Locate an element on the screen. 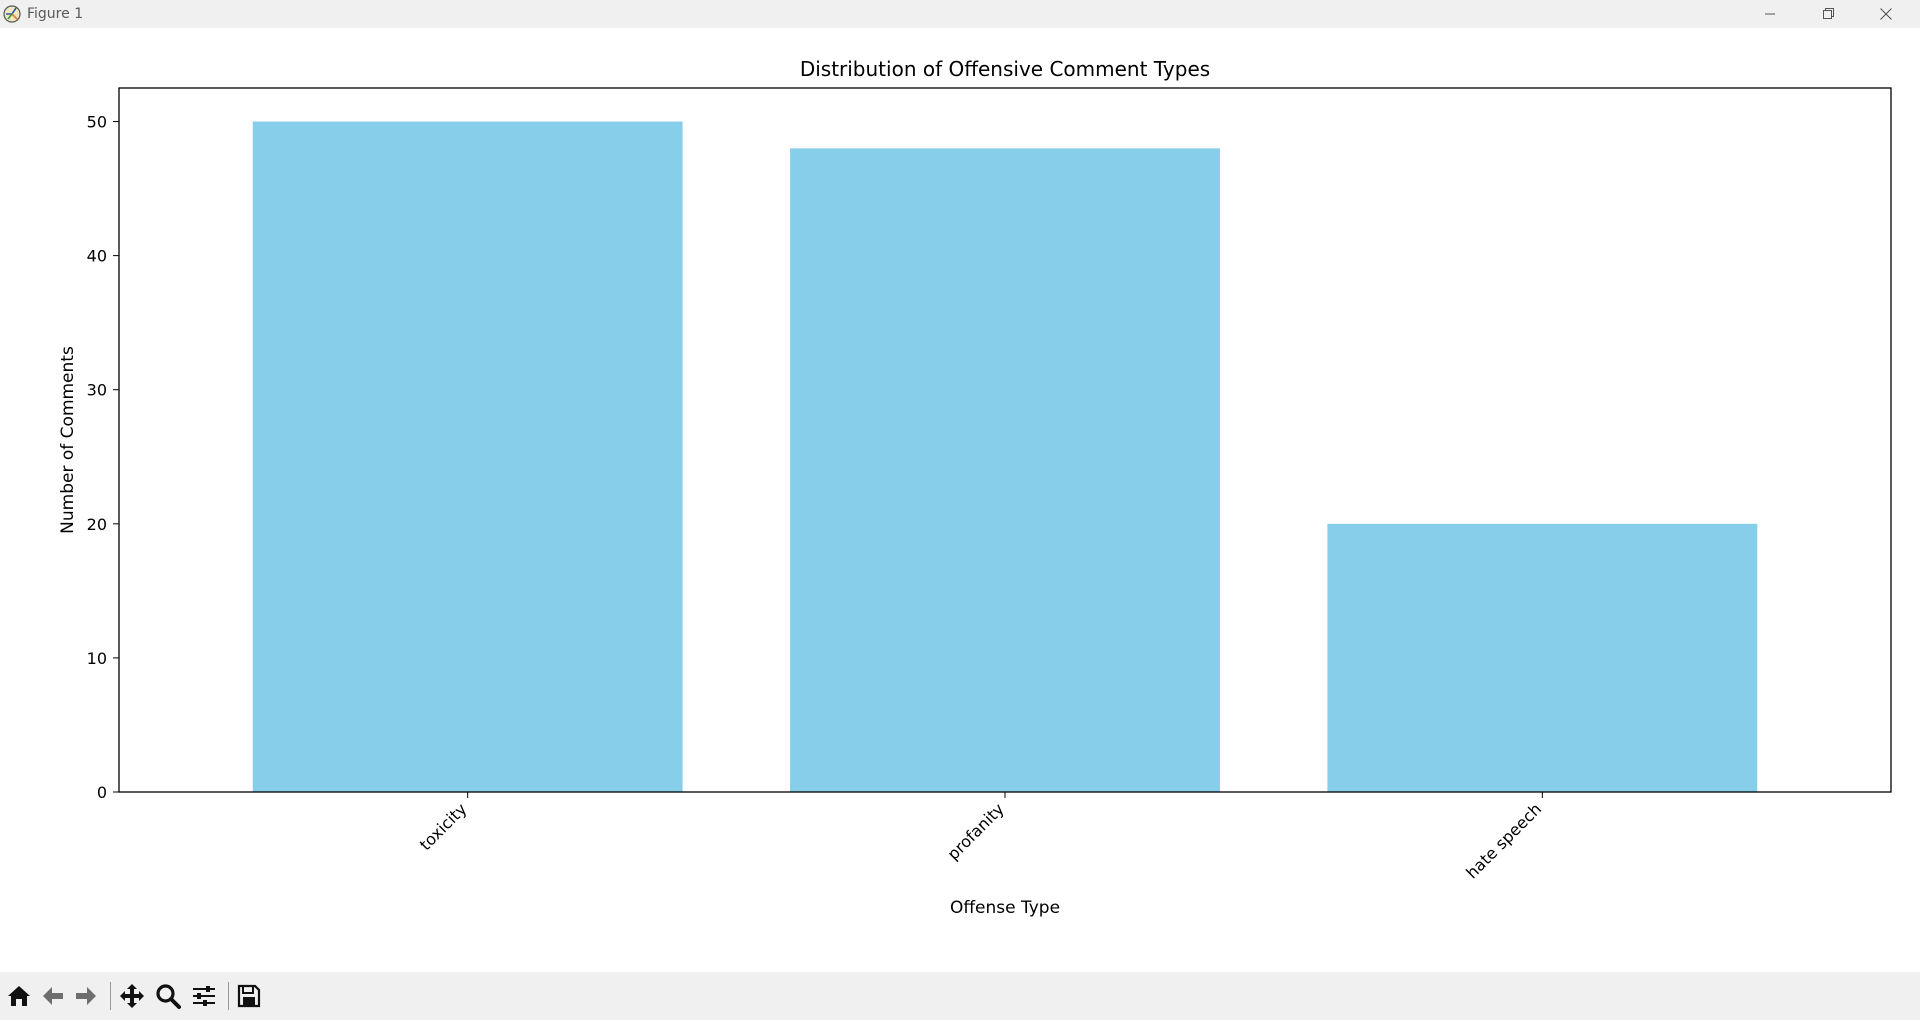  maximize-button is located at coordinates (1828, 14).